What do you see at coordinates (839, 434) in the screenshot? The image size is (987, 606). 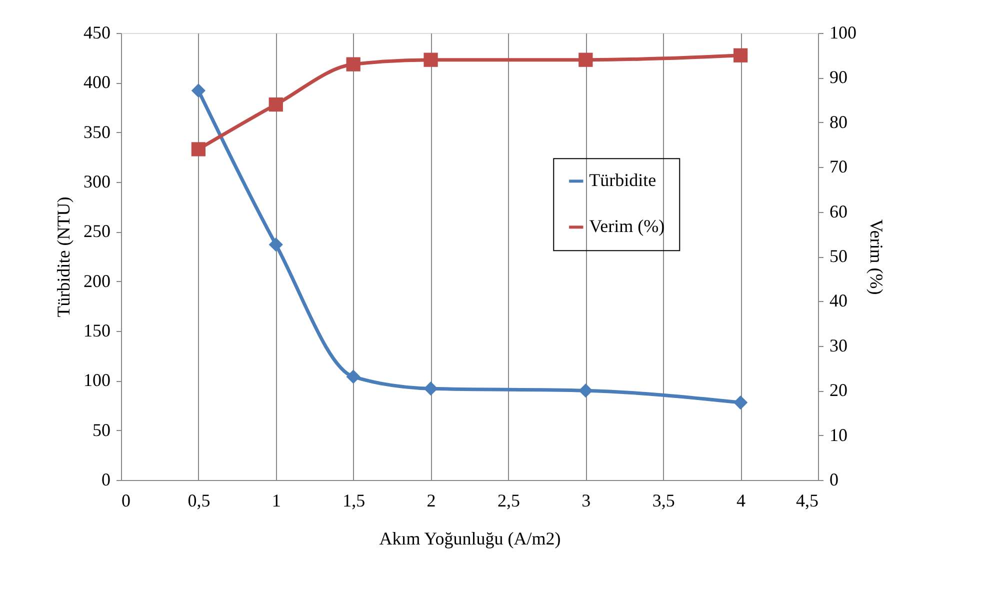 I see `y2-tick-label: 10` at bounding box center [839, 434].